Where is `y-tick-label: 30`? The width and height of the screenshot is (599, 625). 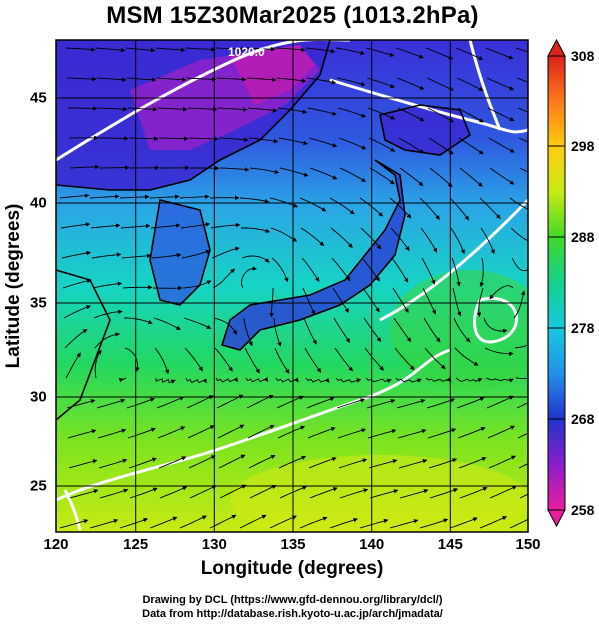 y-tick-label: 30 is located at coordinates (38, 397).